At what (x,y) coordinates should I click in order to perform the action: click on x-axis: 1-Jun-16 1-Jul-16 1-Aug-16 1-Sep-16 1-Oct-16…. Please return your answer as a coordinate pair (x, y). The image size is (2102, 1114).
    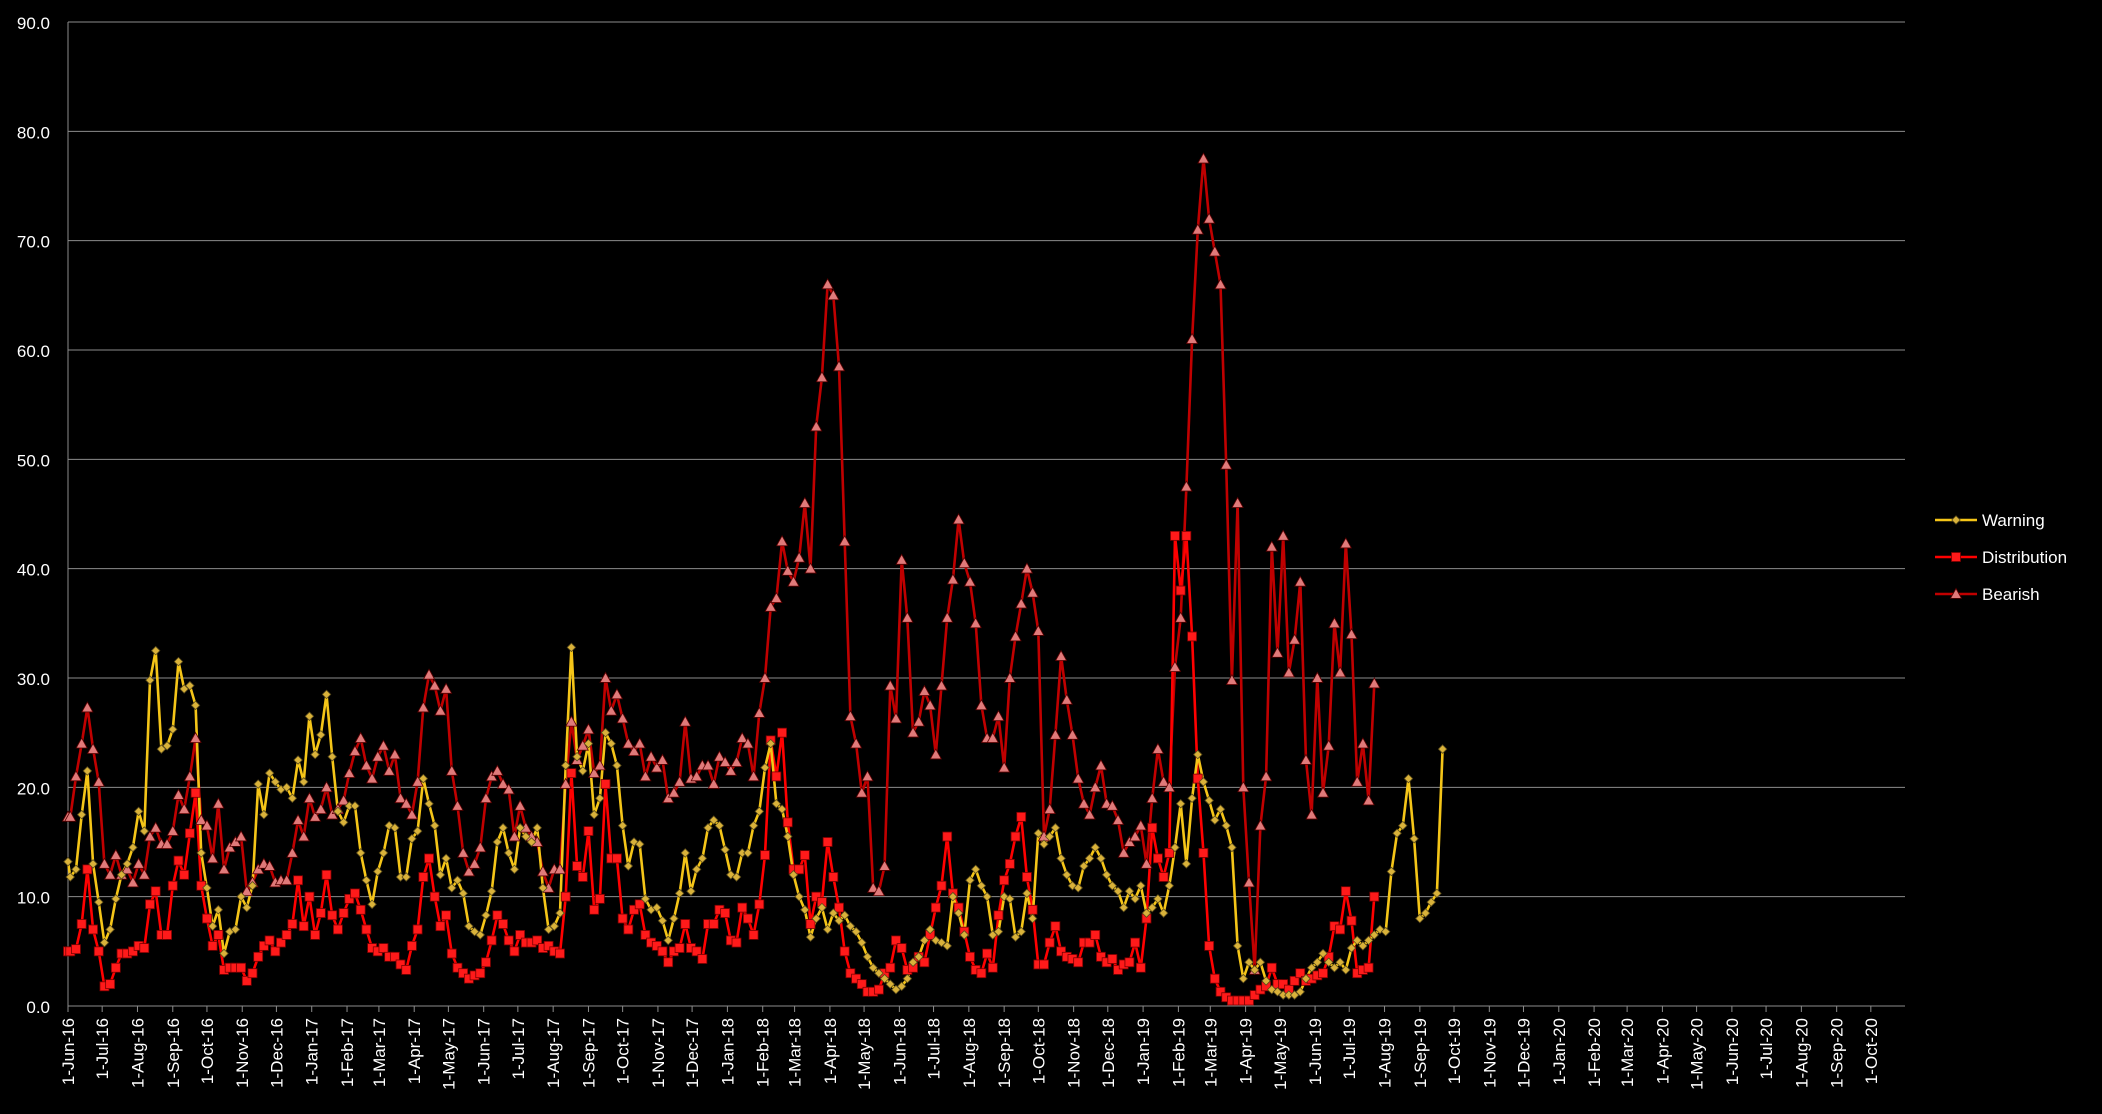
    Looking at the image, I should click on (982, 1047).